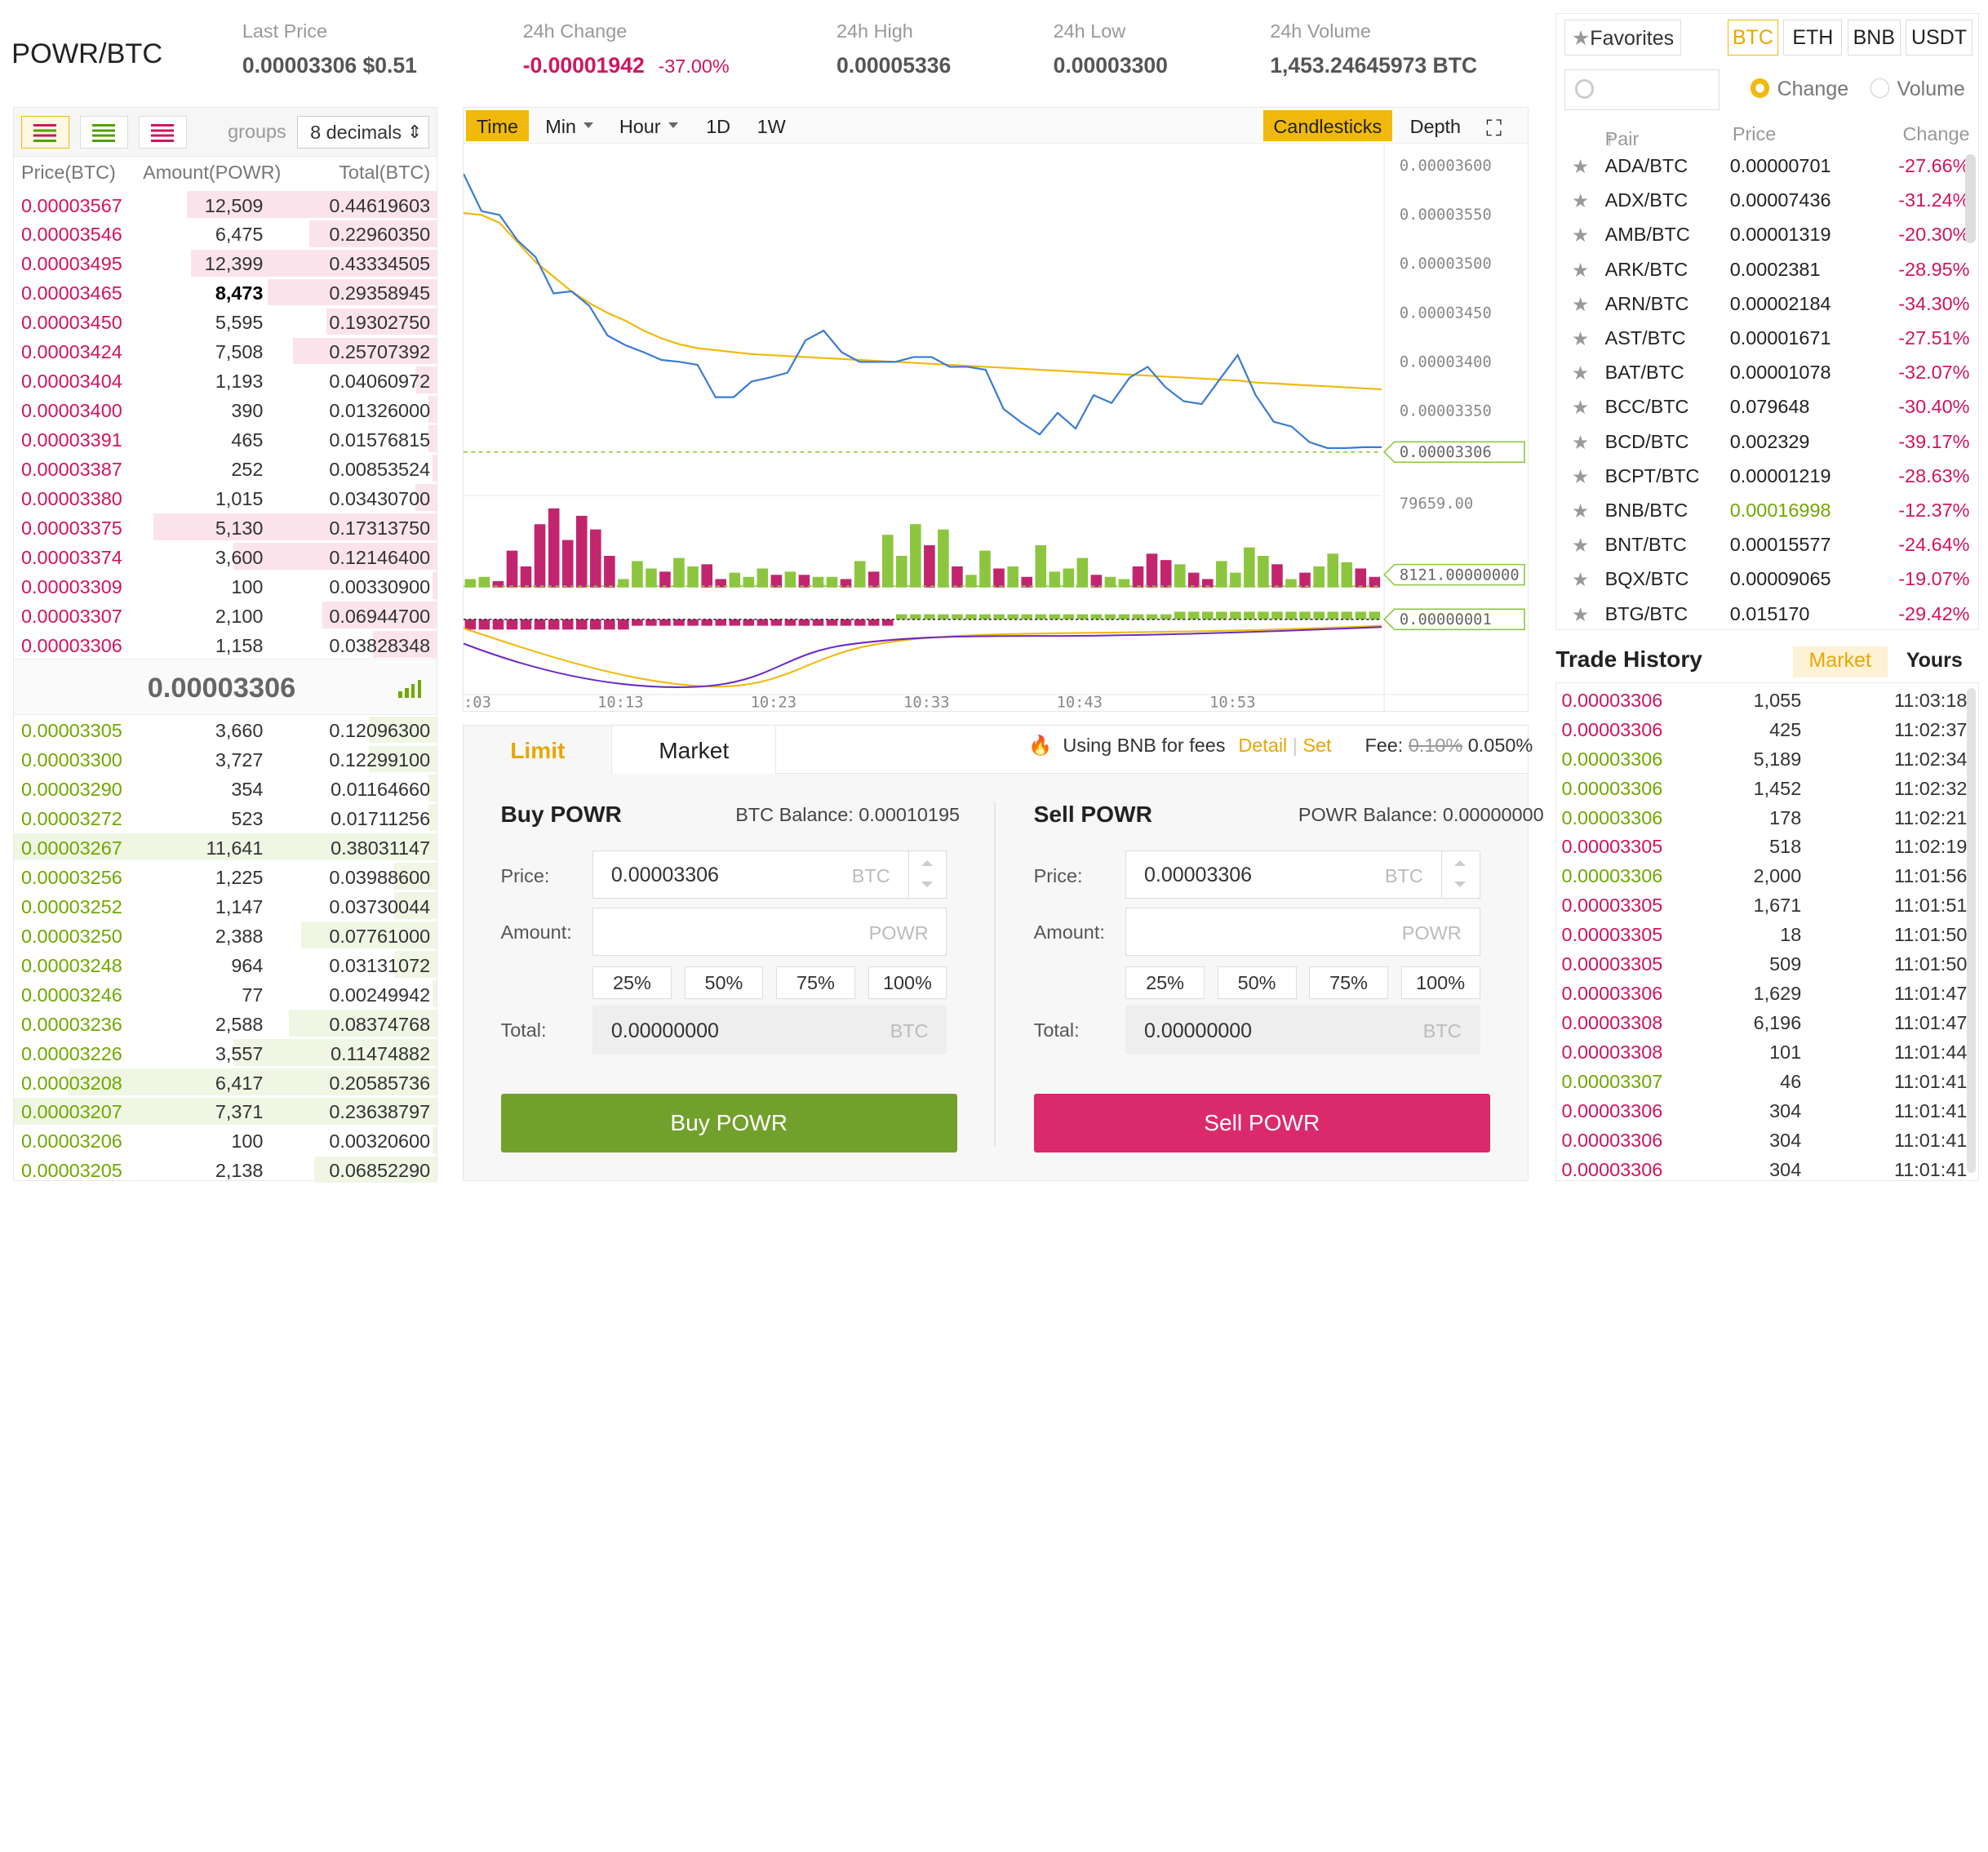  I want to click on bid-row: 0.00003206 100 0.00320600, so click(225, 1140).